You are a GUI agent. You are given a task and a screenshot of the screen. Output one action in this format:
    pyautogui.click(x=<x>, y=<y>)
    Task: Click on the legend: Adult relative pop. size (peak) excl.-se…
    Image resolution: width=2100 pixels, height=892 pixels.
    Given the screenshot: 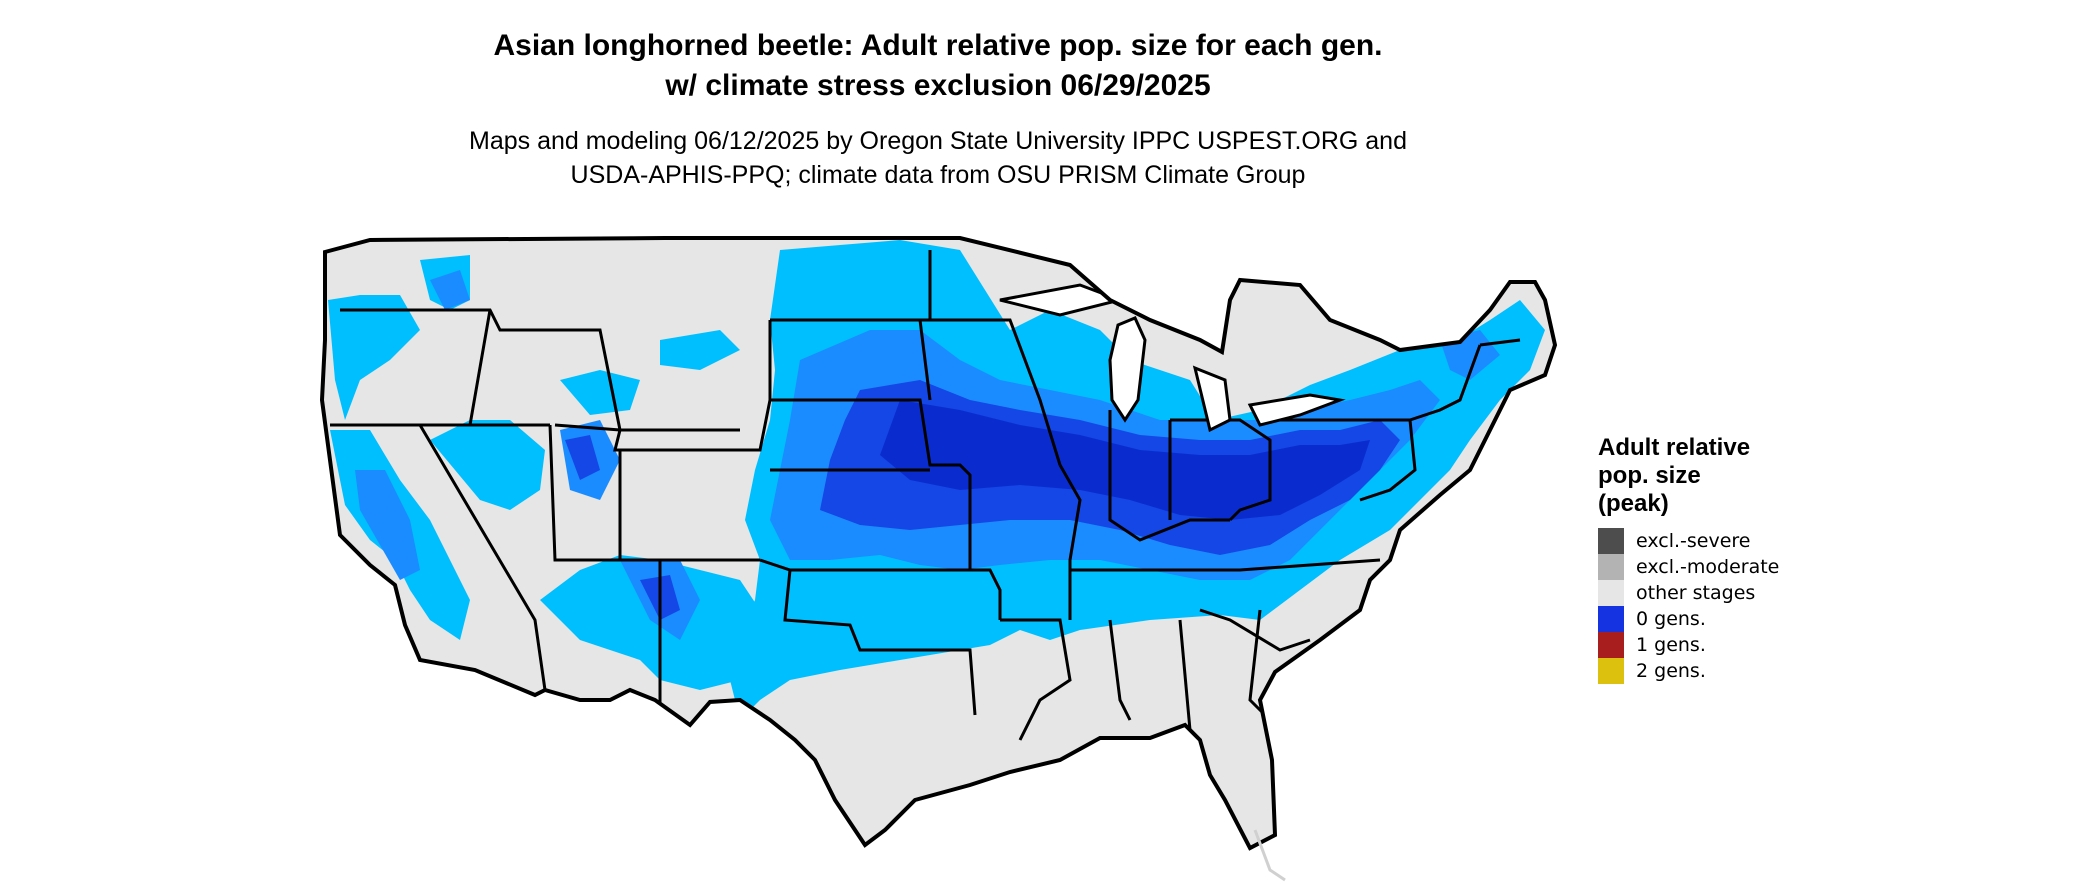 What is the action you would take?
    pyautogui.click(x=1688, y=559)
    